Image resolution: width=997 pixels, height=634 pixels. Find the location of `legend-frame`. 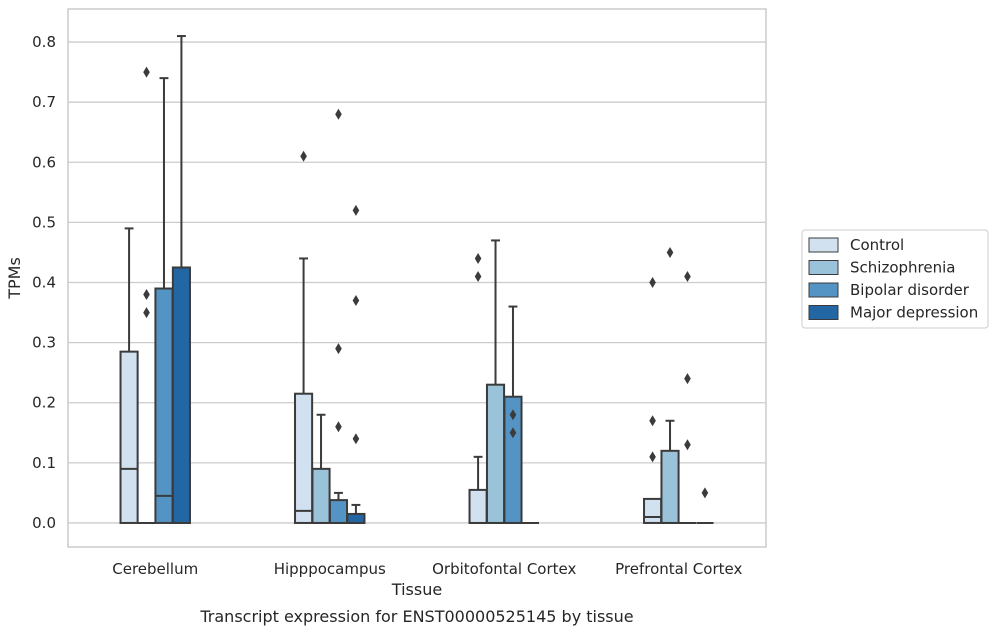

legend-frame is located at coordinates (895, 279).